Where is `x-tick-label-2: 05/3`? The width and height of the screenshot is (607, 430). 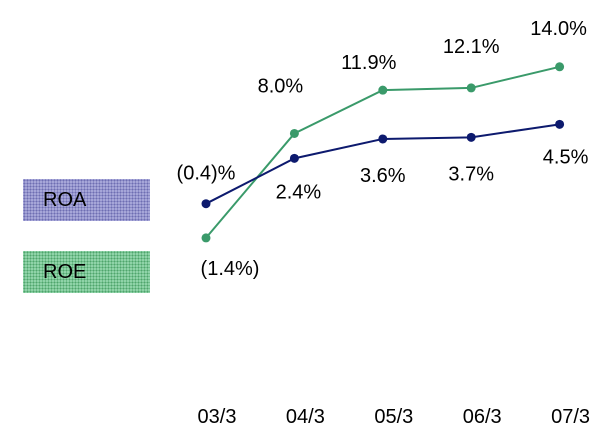 x-tick-label-2: 05/3 is located at coordinates (393, 417).